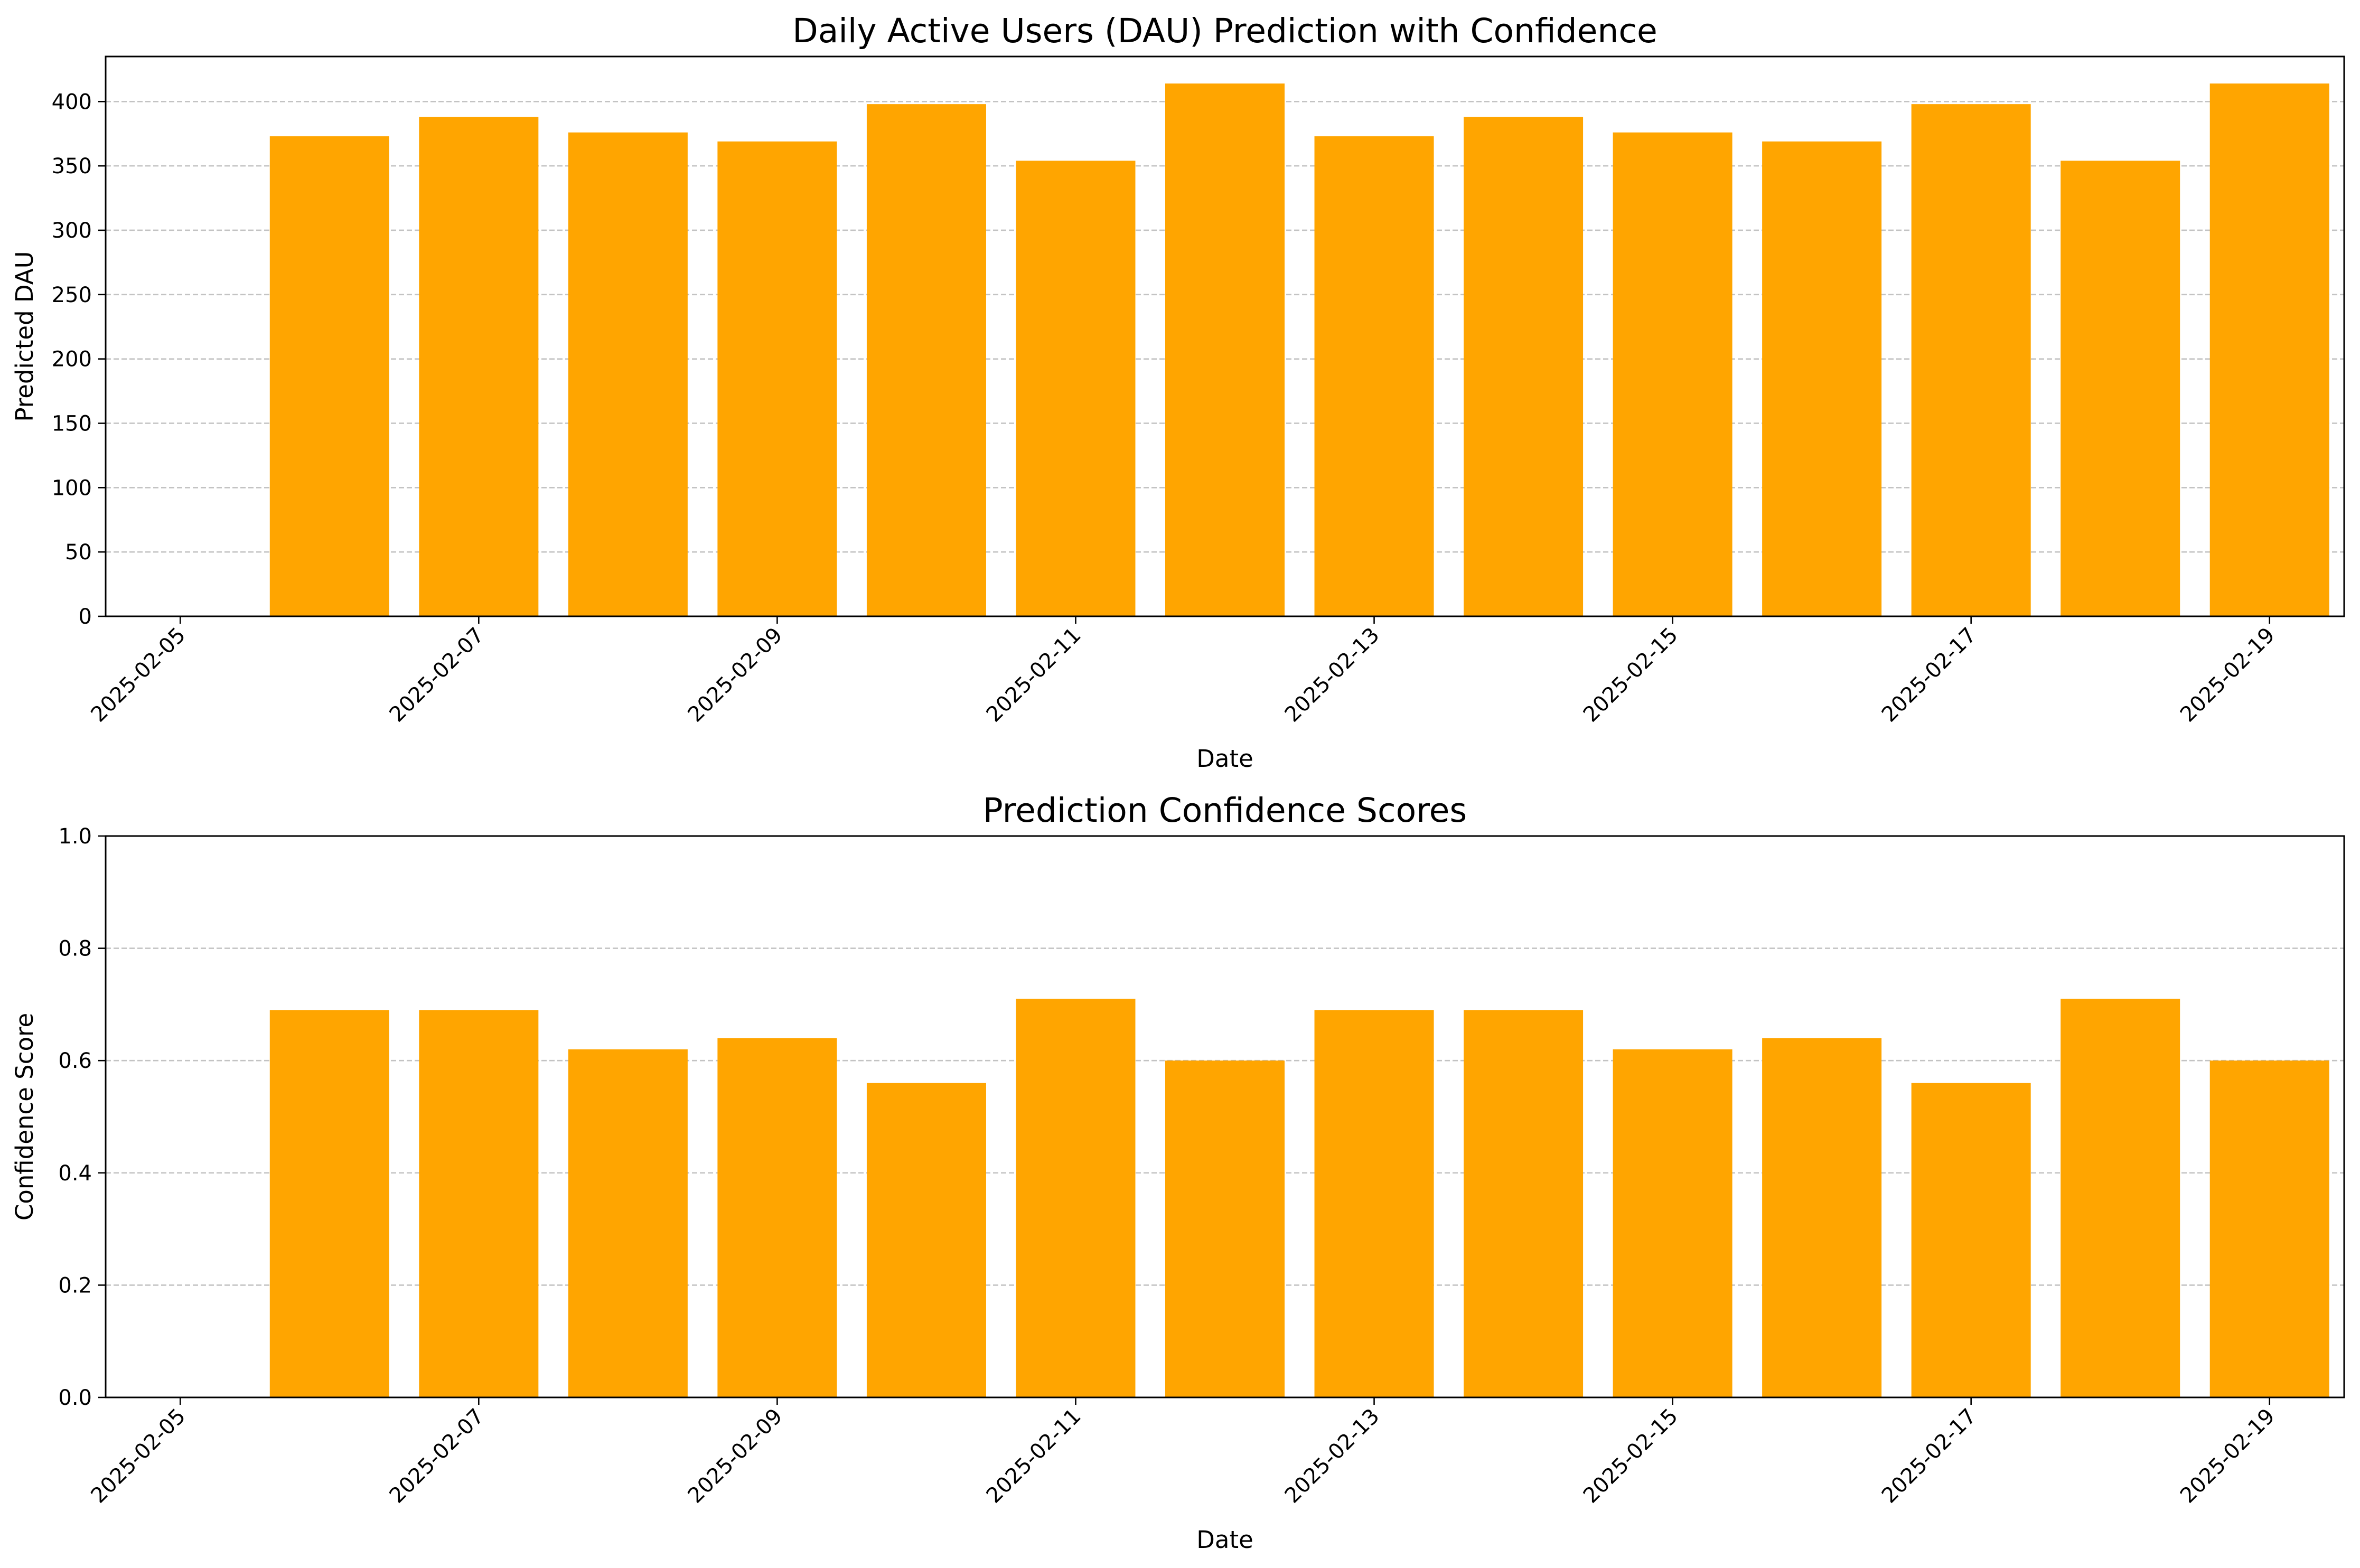  I want to click on y-axis-label: Predicted DAU, so click(25, 336).